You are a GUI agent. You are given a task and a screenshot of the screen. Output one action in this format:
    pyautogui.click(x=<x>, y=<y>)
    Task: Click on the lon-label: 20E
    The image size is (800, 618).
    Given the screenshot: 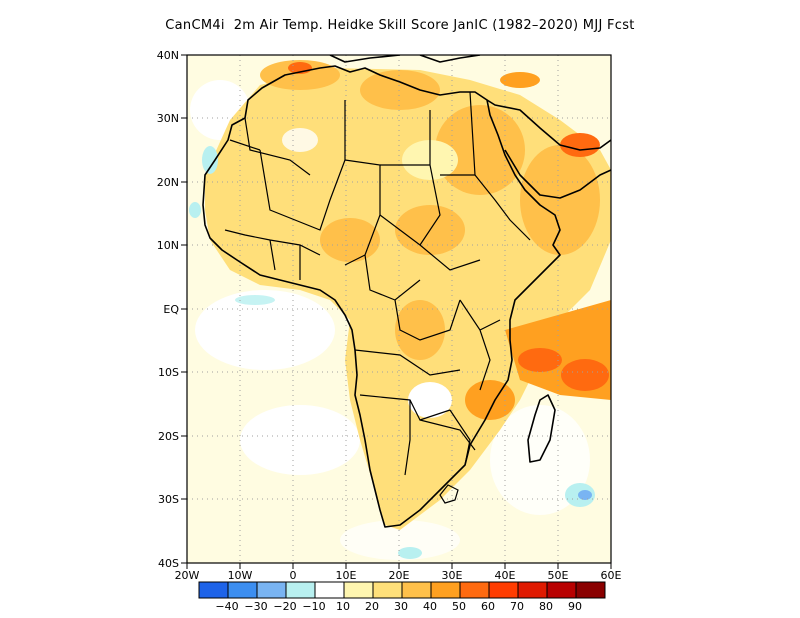 What is the action you would take?
    pyautogui.click(x=399, y=575)
    